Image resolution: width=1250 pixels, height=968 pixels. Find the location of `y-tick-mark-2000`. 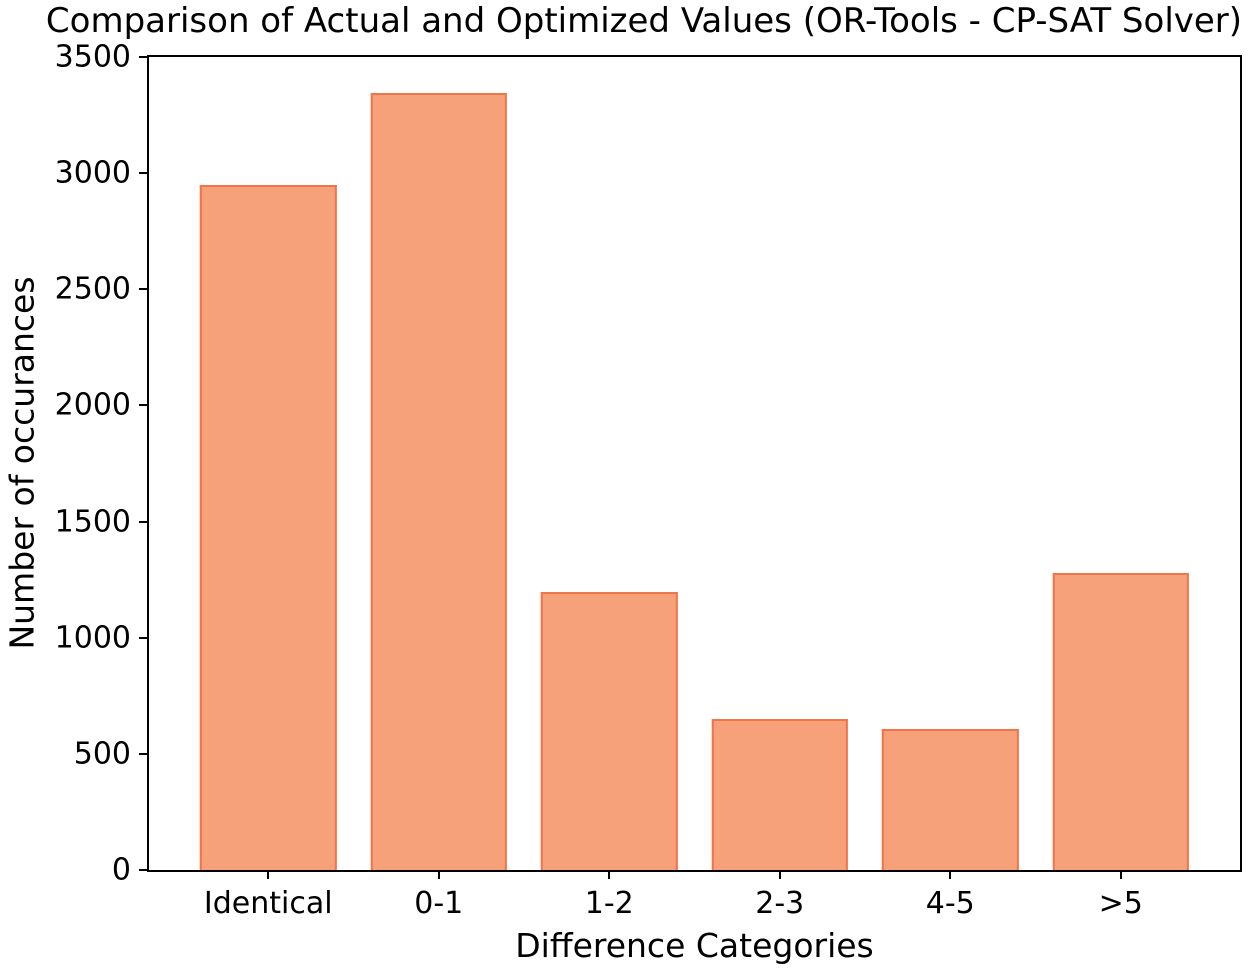

y-tick-mark-2000 is located at coordinates (144, 405).